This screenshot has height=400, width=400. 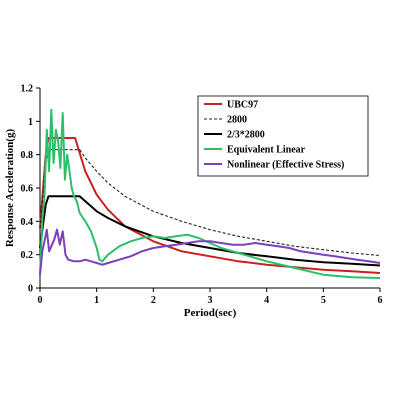 I want to click on legend-label-2800: 2800, so click(x=237, y=120).